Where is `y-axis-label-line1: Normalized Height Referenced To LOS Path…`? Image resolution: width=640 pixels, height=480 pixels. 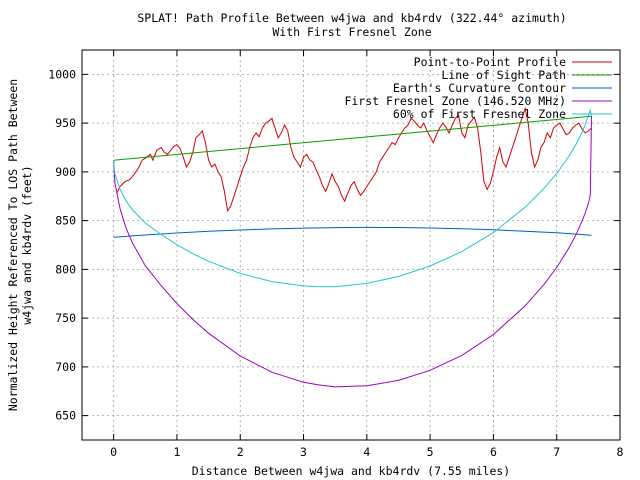
y-axis-label-line1: Normalized Height Referenced To LOS Path… is located at coordinates (13, 245).